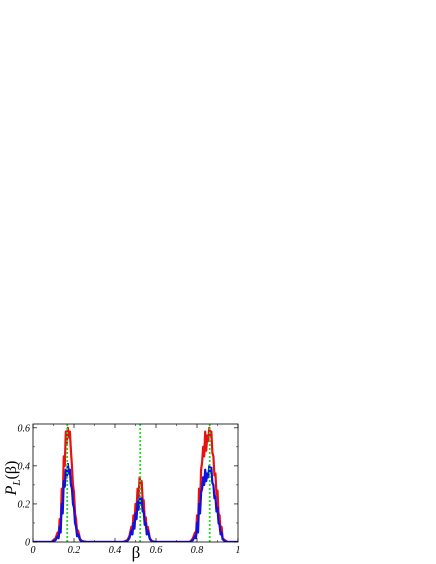  Describe the element at coordinates (156, 550) in the screenshot. I see `x-tick-label: 0.6` at that location.